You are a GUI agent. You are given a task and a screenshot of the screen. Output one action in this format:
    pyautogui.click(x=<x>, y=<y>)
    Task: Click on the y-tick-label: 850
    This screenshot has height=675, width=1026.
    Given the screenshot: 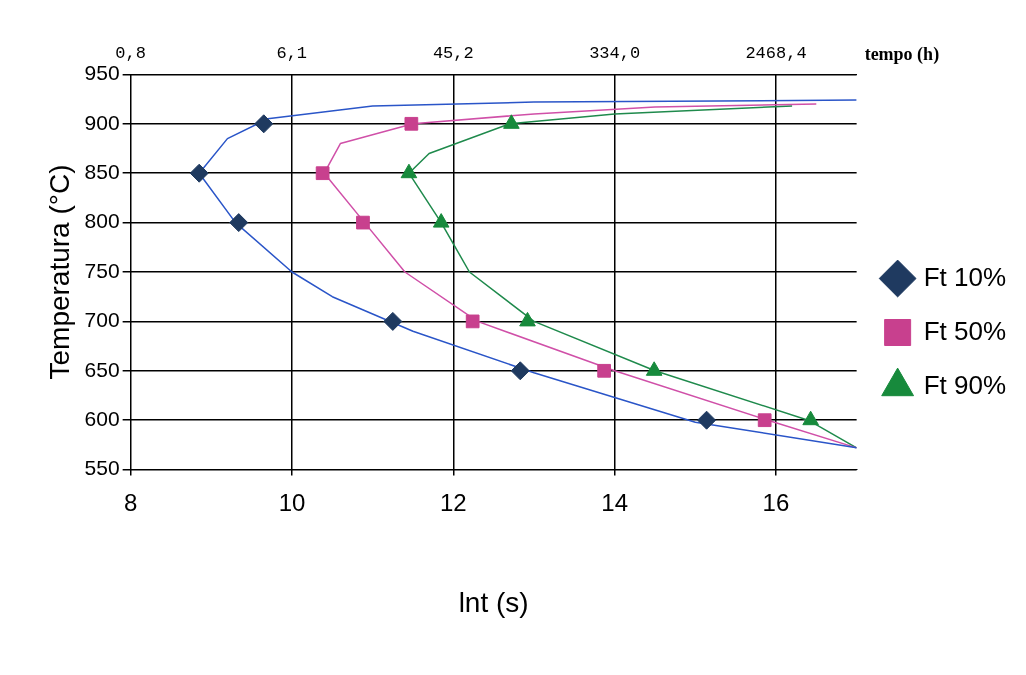 What is the action you would take?
    pyautogui.click(x=102, y=171)
    